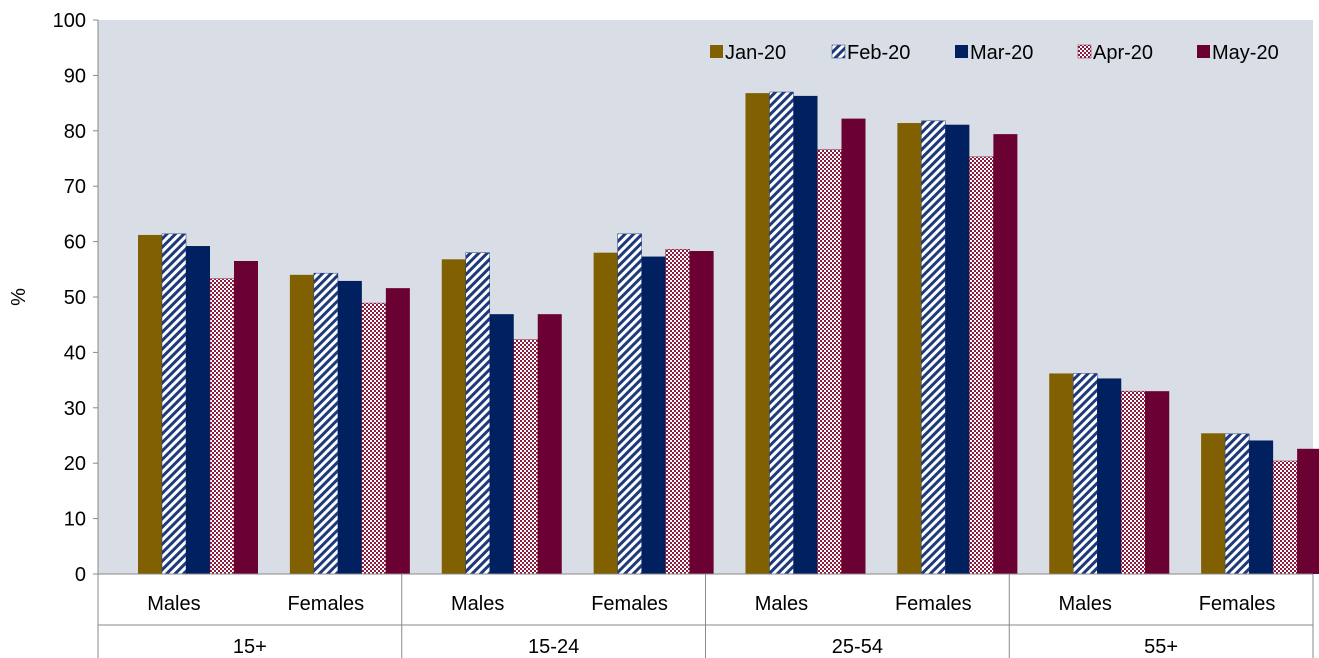 This screenshot has width=1319, height=658. Describe the element at coordinates (75, 187) in the screenshot. I see `y-tick-label: 70` at that location.